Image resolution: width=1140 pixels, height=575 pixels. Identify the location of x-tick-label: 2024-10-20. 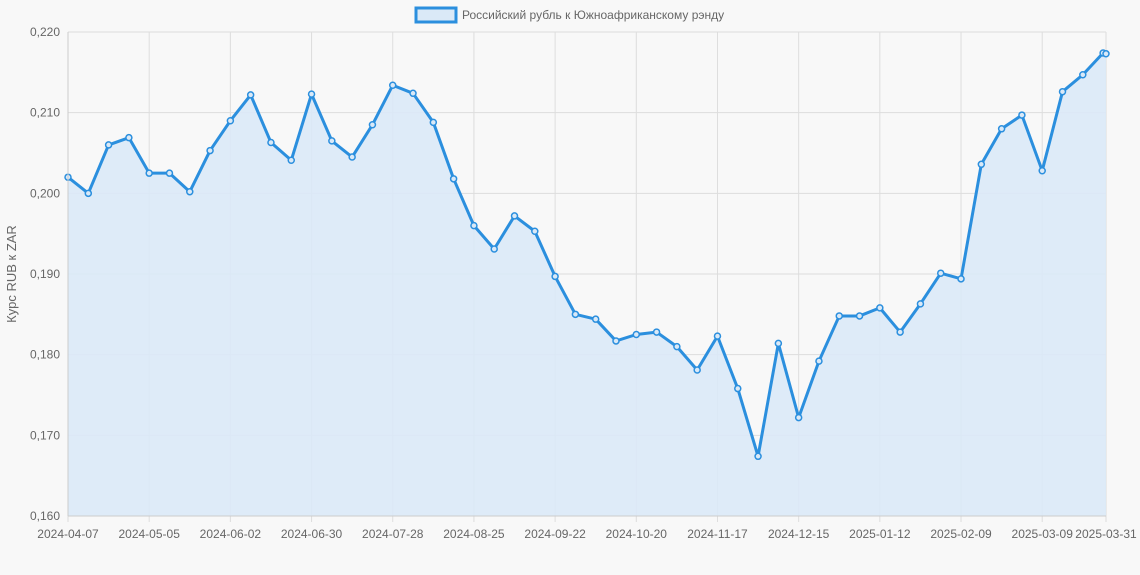
(637, 534).